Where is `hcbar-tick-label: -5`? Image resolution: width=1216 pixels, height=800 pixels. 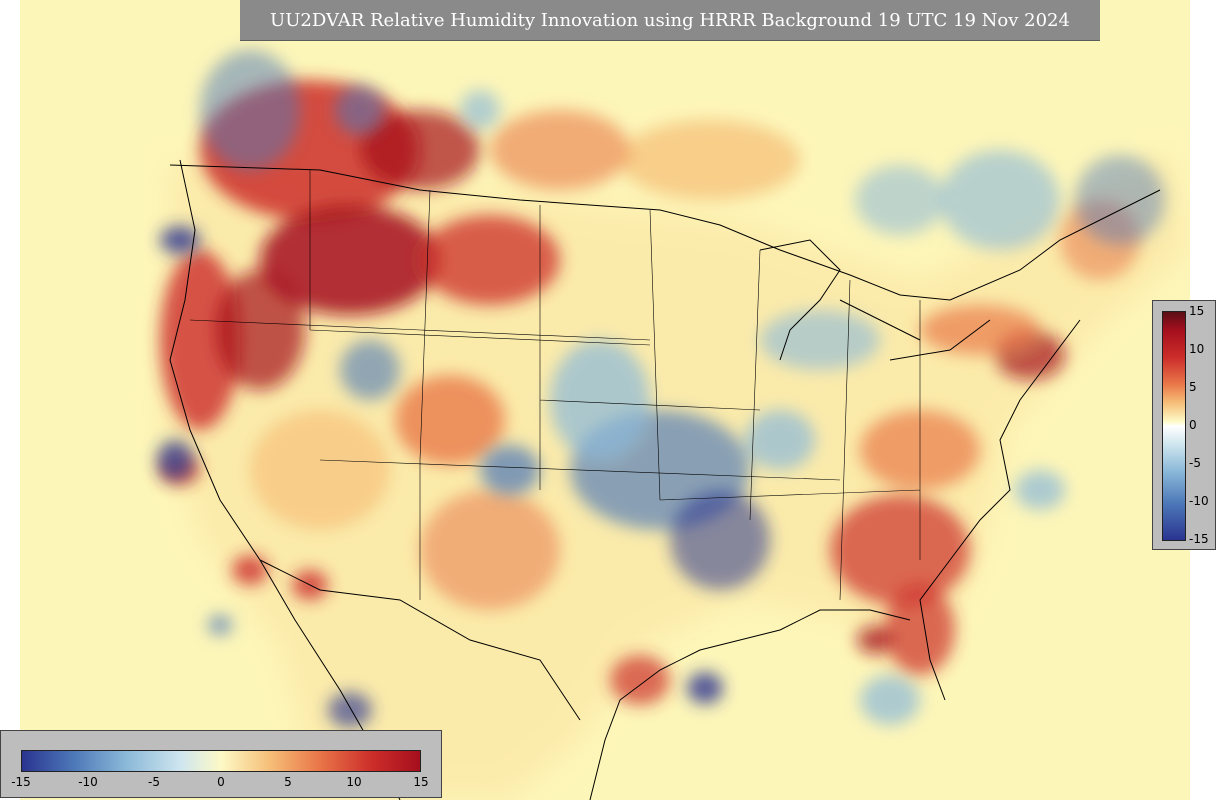 hcbar-tick-label: -5 is located at coordinates (154, 782).